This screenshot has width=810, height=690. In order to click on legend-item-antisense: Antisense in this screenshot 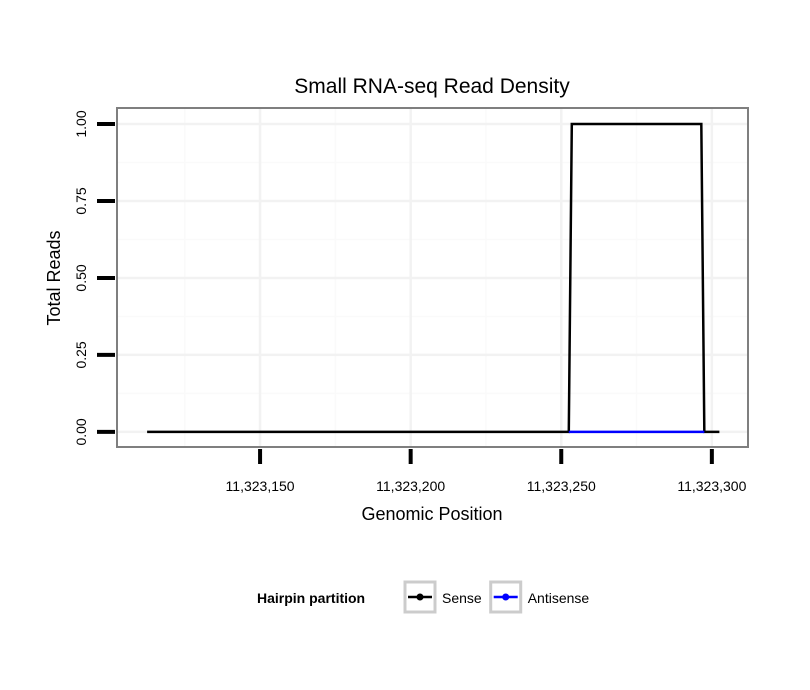, I will do `click(539, 597)`.